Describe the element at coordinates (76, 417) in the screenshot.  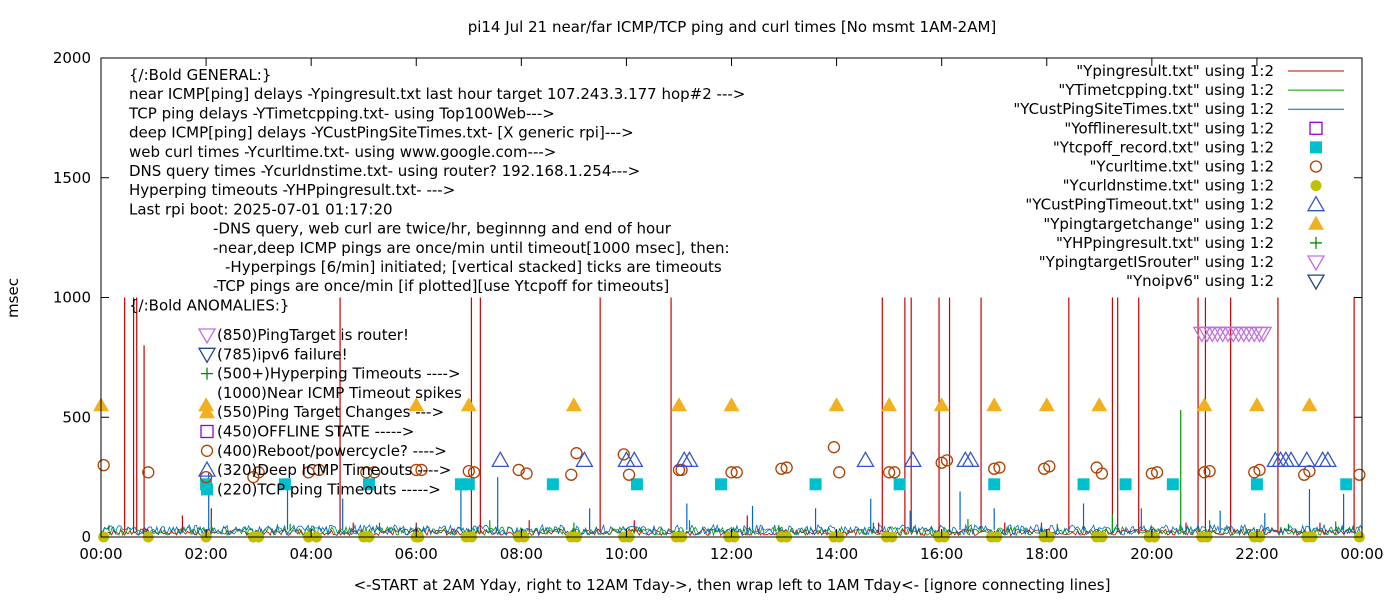
I see `y-tick-label-1: 500` at that location.